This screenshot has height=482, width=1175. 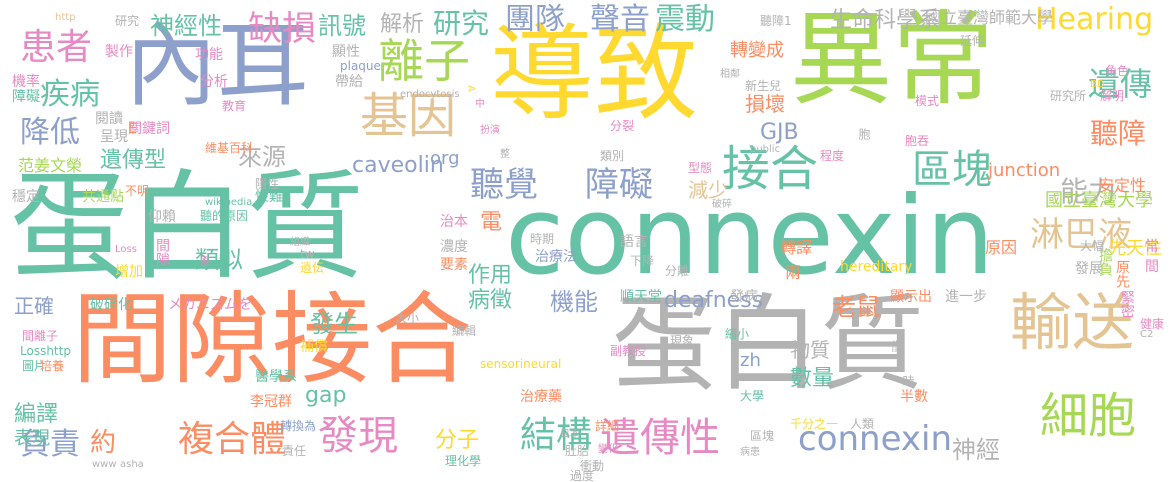 What do you see at coordinates (908, 381) in the screenshot?
I see `word-cloud-term: 時` at bounding box center [908, 381].